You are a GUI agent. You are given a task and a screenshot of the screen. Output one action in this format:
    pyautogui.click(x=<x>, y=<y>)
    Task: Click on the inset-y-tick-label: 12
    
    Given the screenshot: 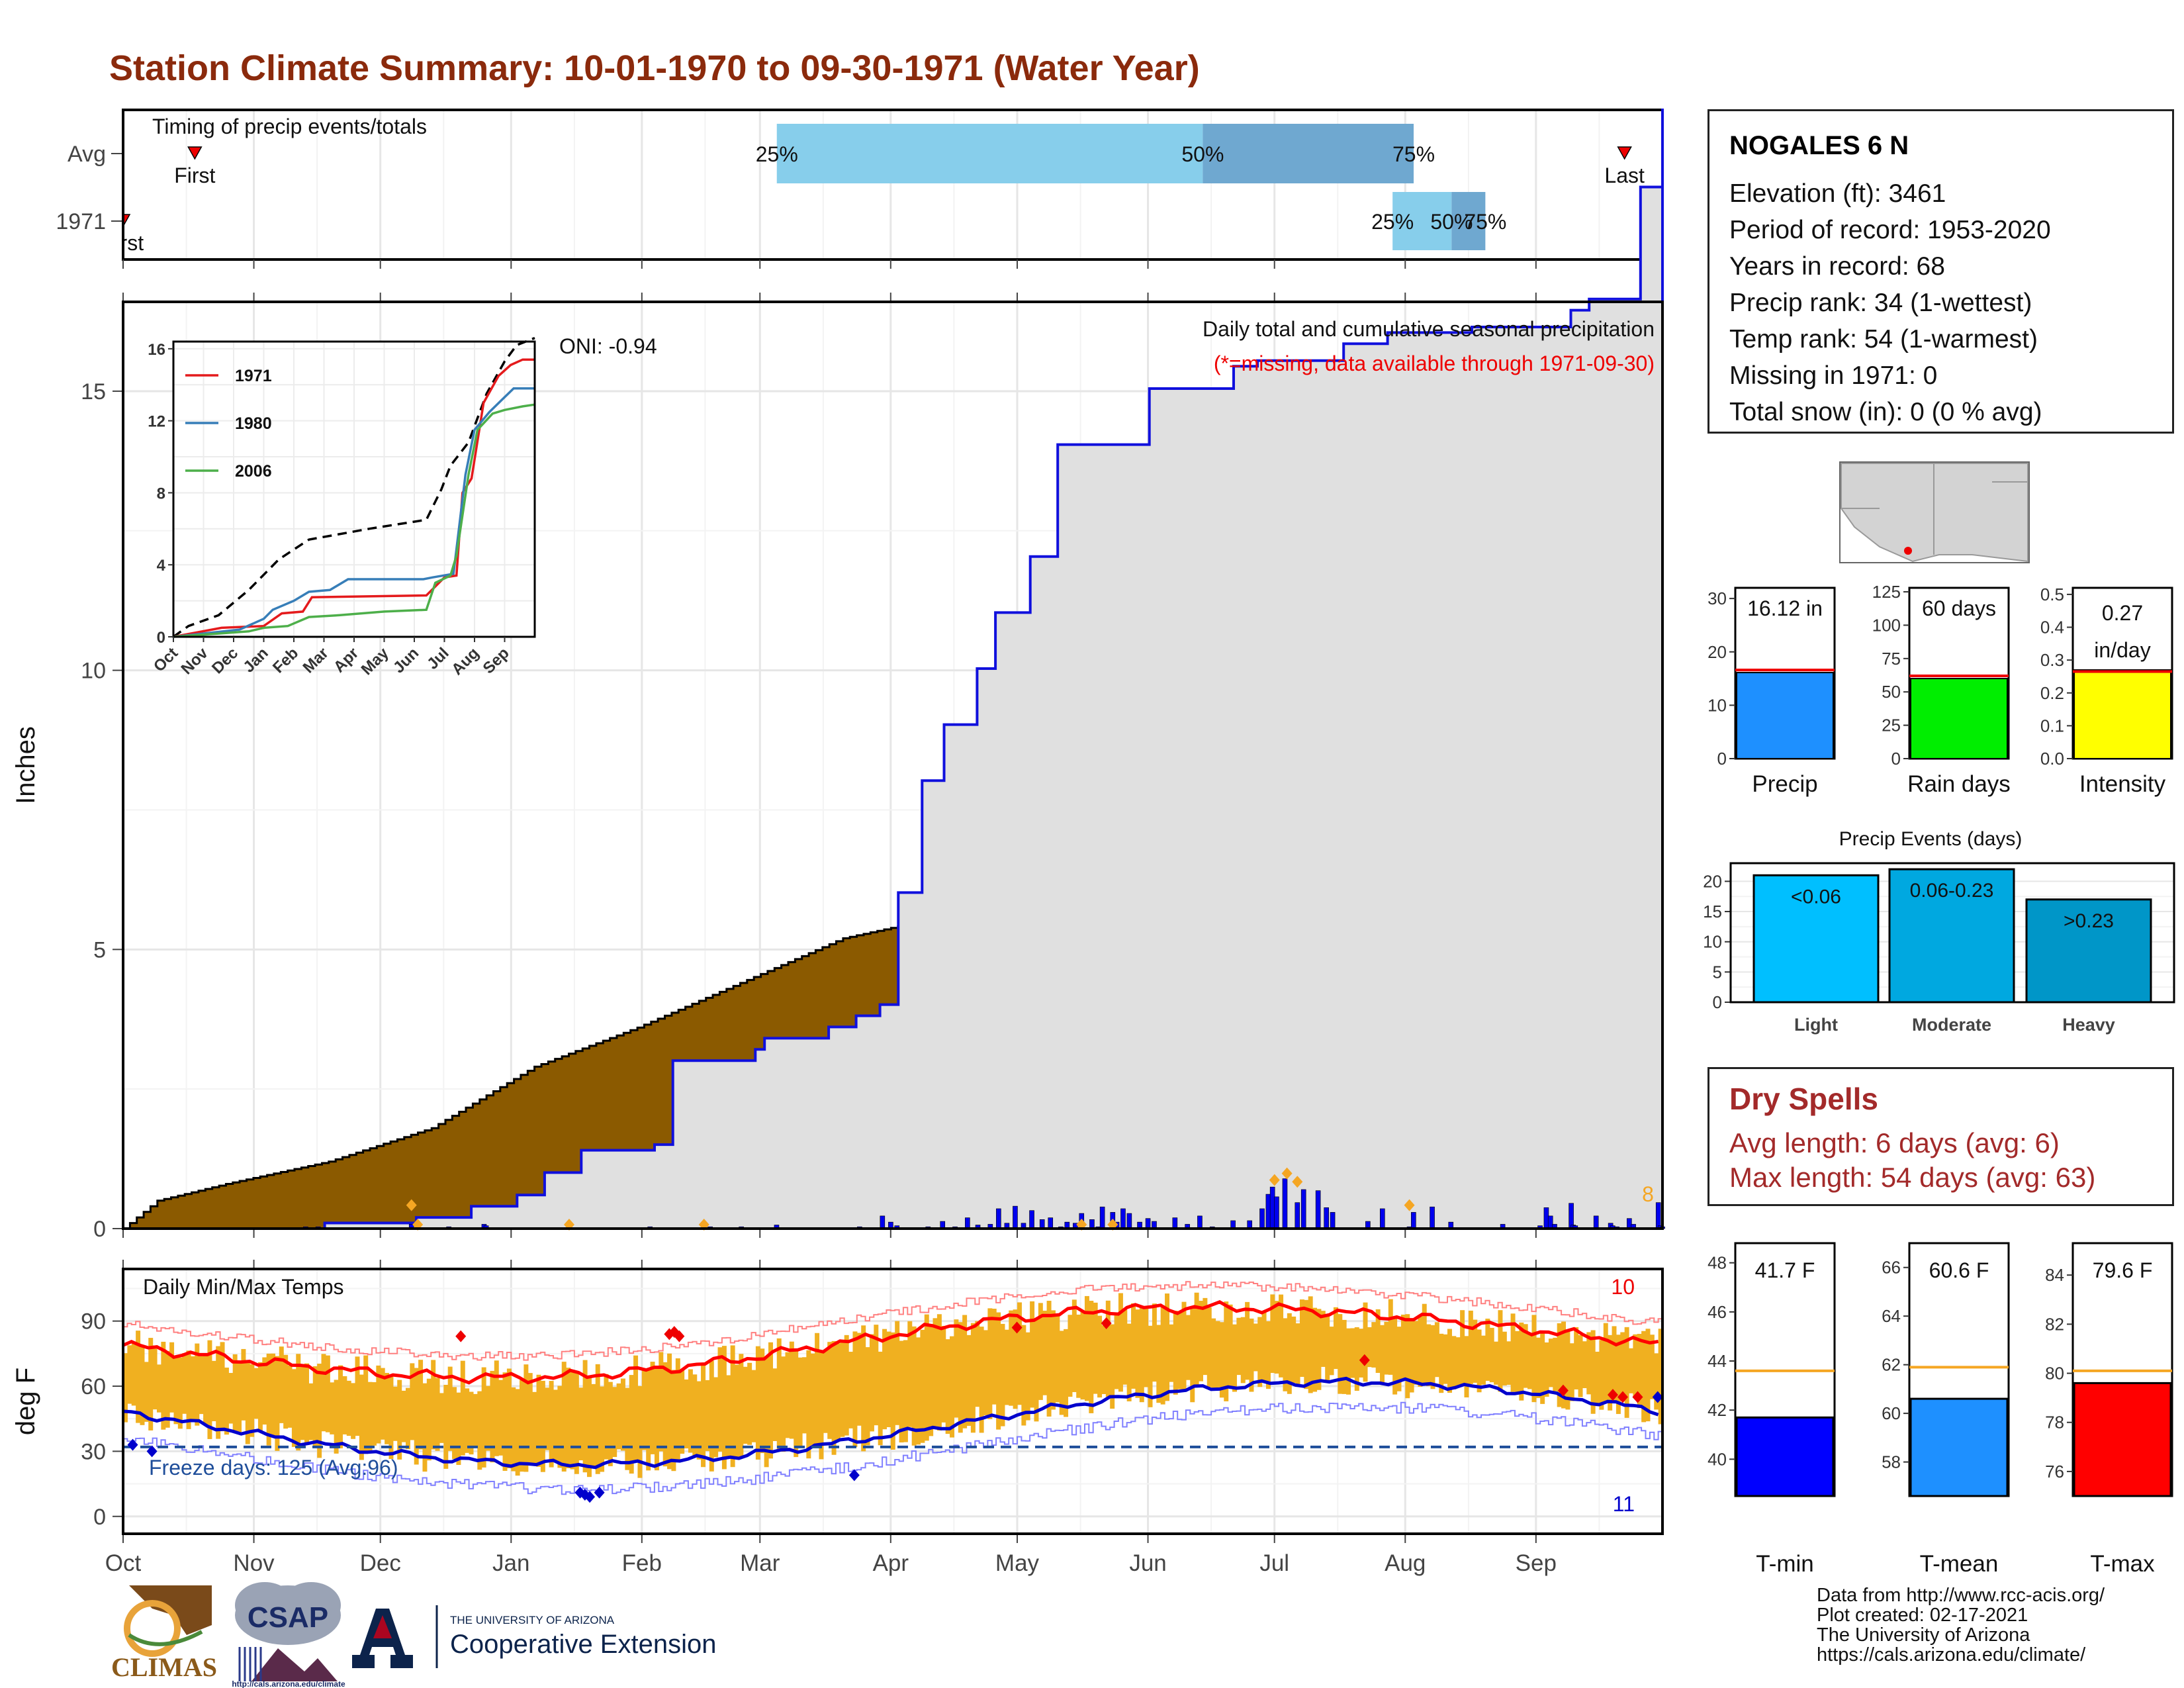 What is the action you would take?
    pyautogui.click(x=156, y=422)
    